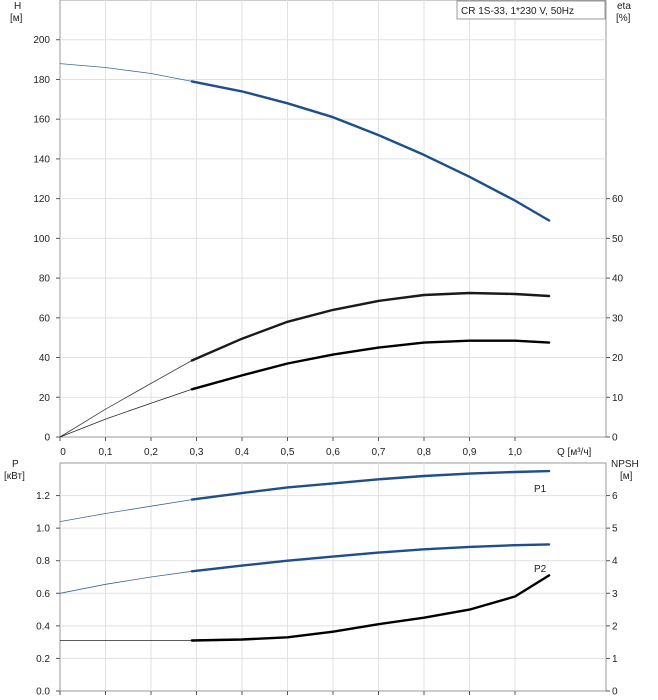  I want to click on y-left-tick-label: 0.4, so click(43, 626).